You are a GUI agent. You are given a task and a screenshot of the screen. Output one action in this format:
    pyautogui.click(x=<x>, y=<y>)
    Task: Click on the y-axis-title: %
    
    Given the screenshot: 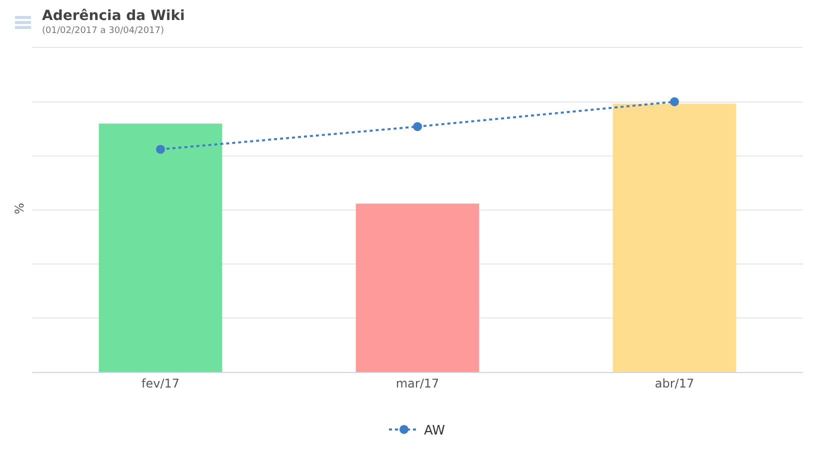 What is the action you would take?
    pyautogui.click(x=19, y=208)
    